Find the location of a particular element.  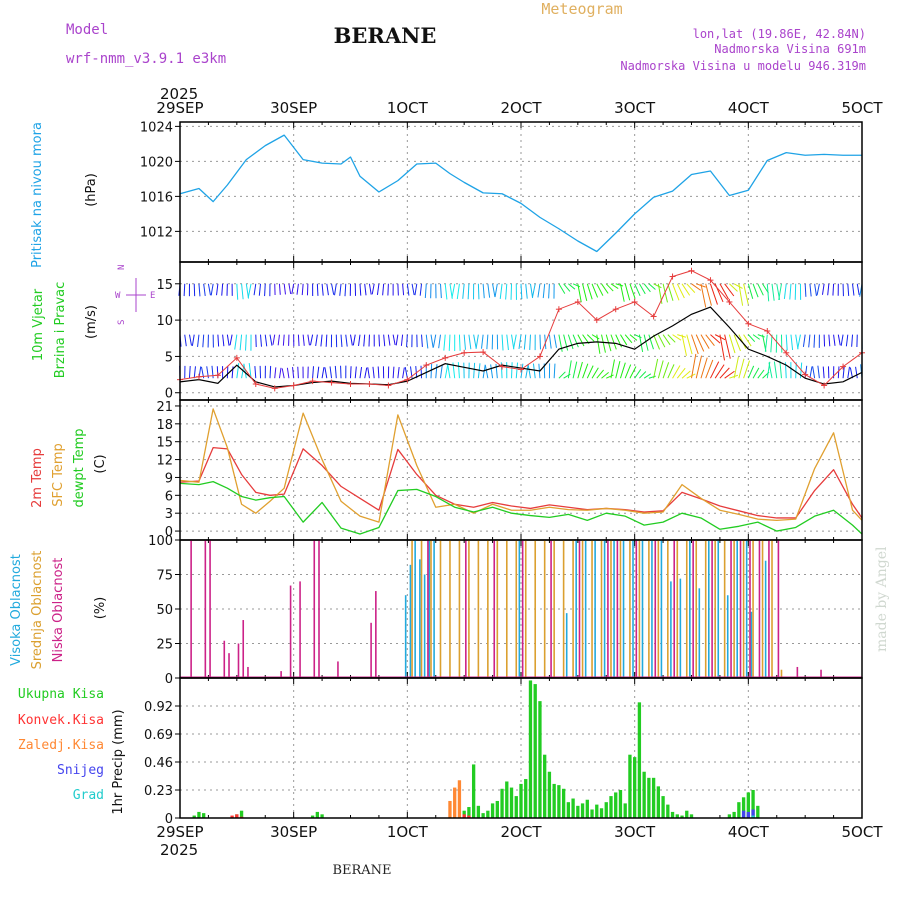

direction-s-label: S is located at coordinates (122, 322).